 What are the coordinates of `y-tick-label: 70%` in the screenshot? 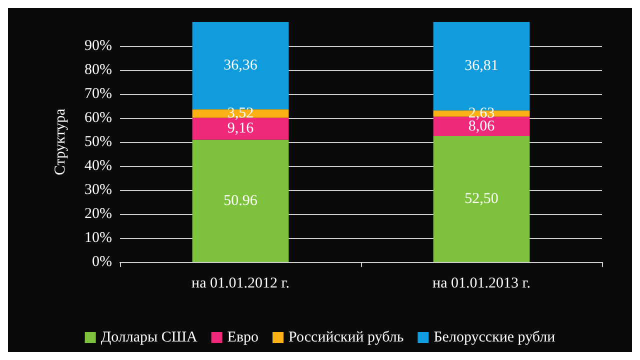 It's located at (98, 94).